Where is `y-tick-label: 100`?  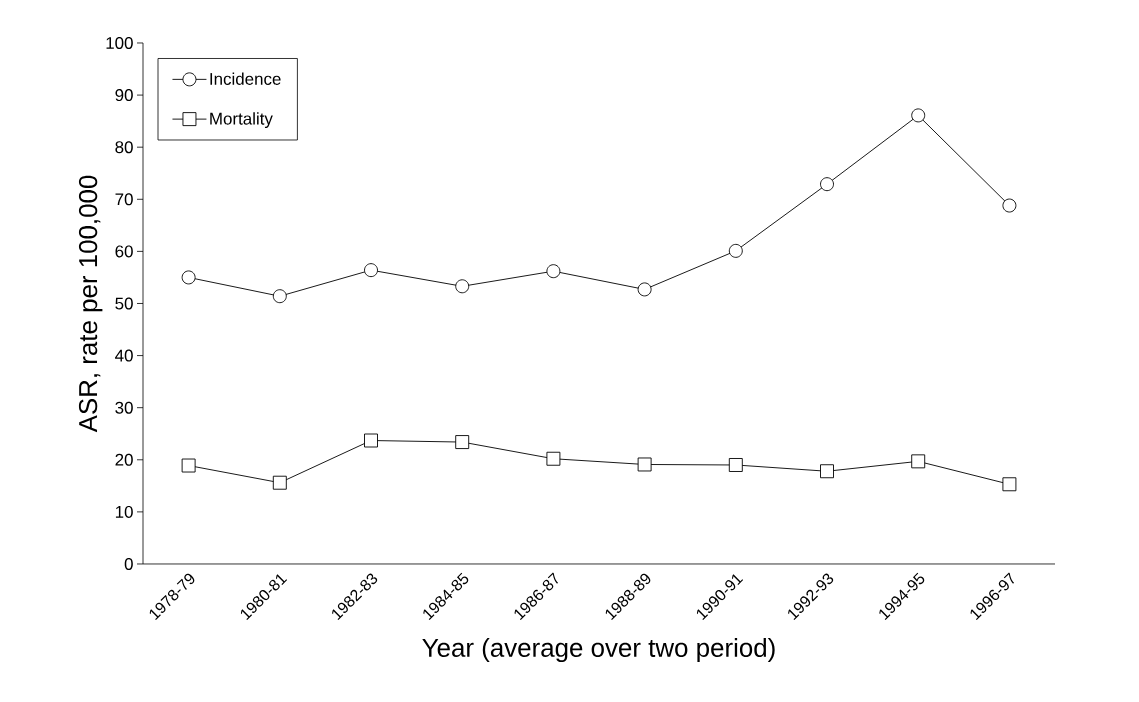
y-tick-label: 100 is located at coordinates (119, 42).